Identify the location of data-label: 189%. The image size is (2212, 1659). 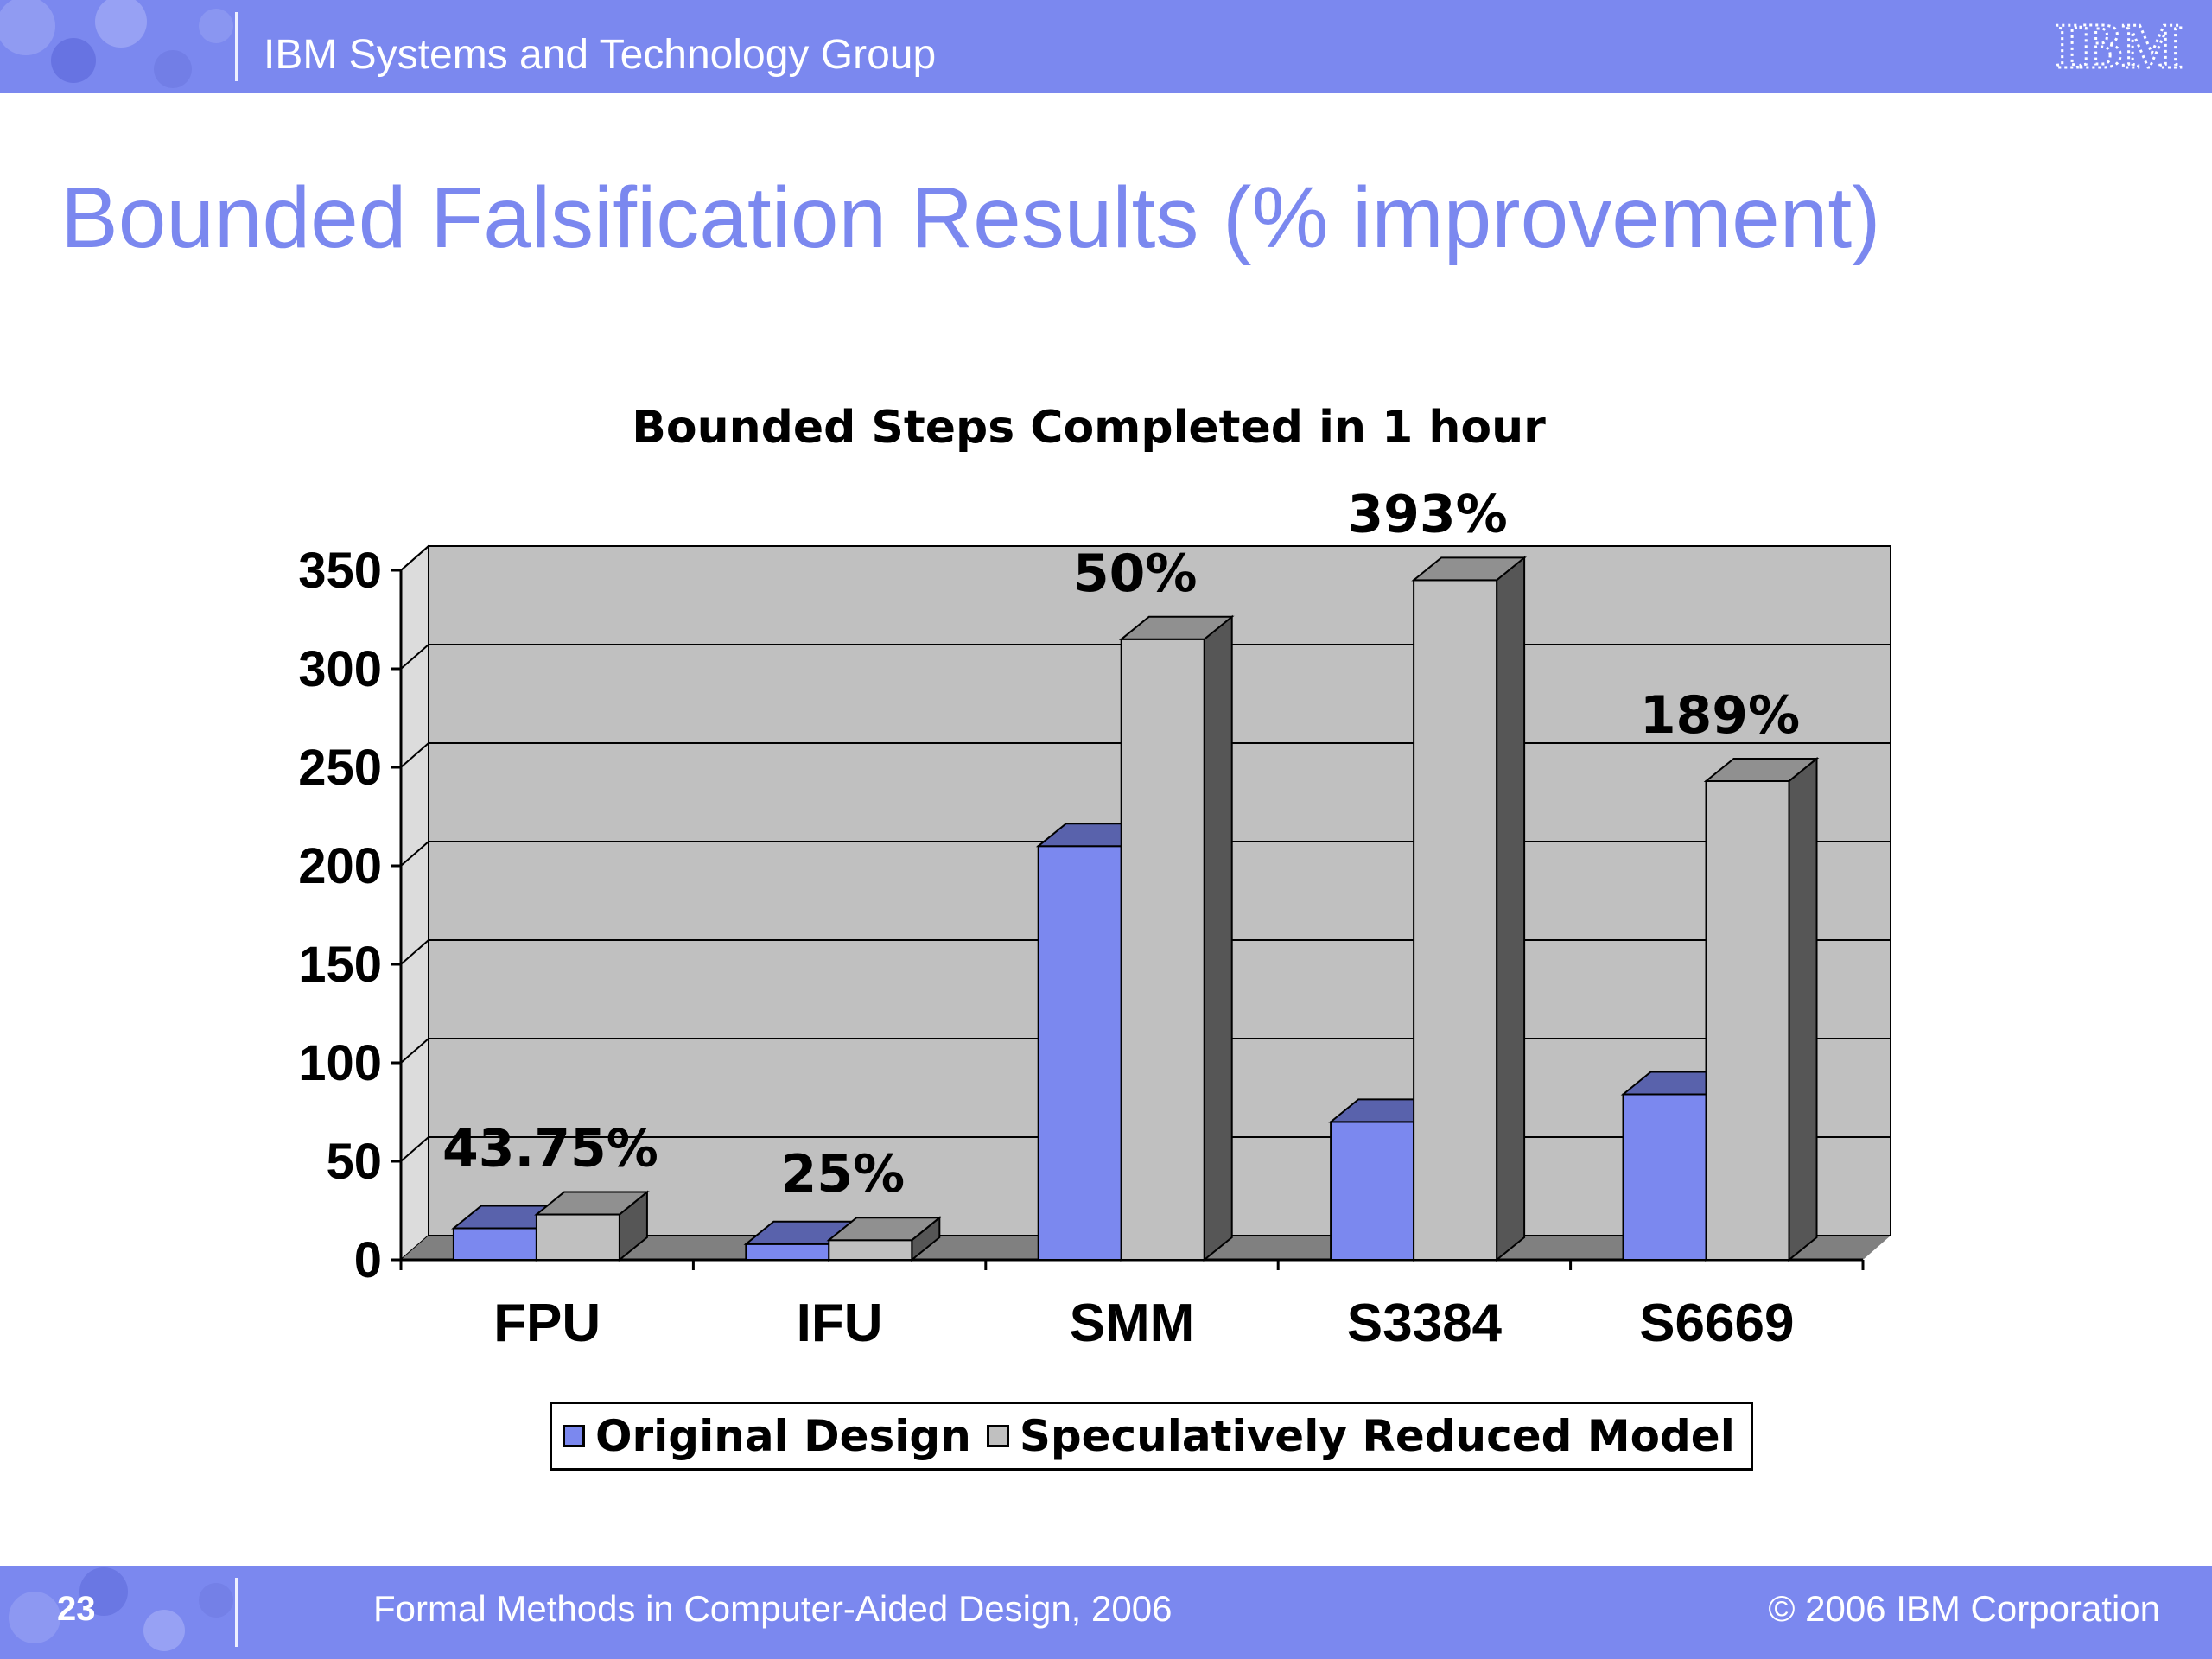
(1720, 715).